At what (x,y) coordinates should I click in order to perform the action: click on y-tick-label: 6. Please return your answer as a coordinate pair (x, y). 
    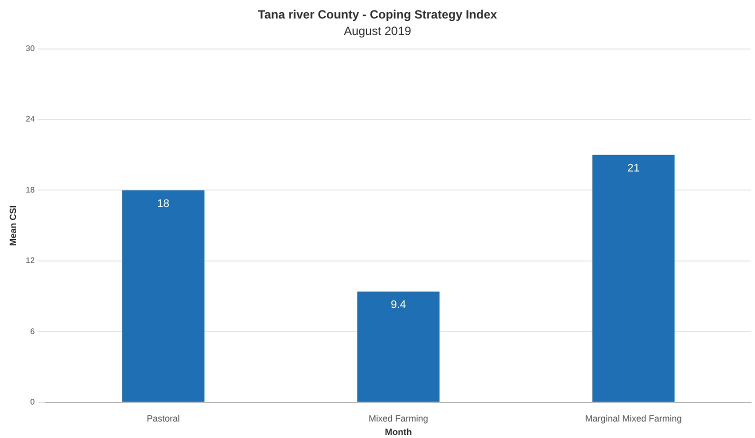
    Looking at the image, I should click on (33, 331).